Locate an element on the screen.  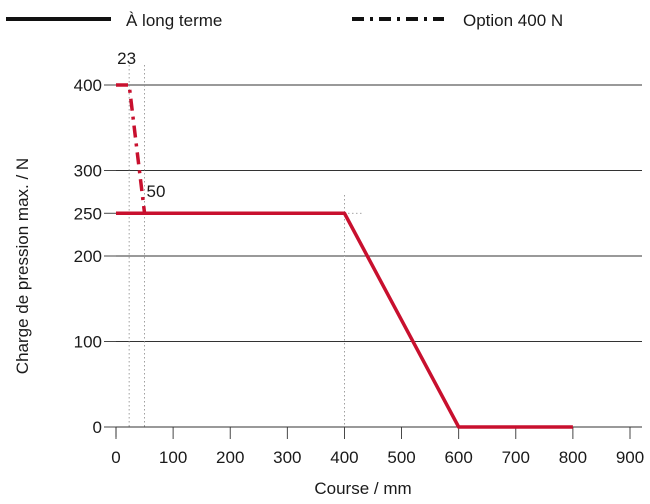
x-tick-label: 900 is located at coordinates (630, 457).